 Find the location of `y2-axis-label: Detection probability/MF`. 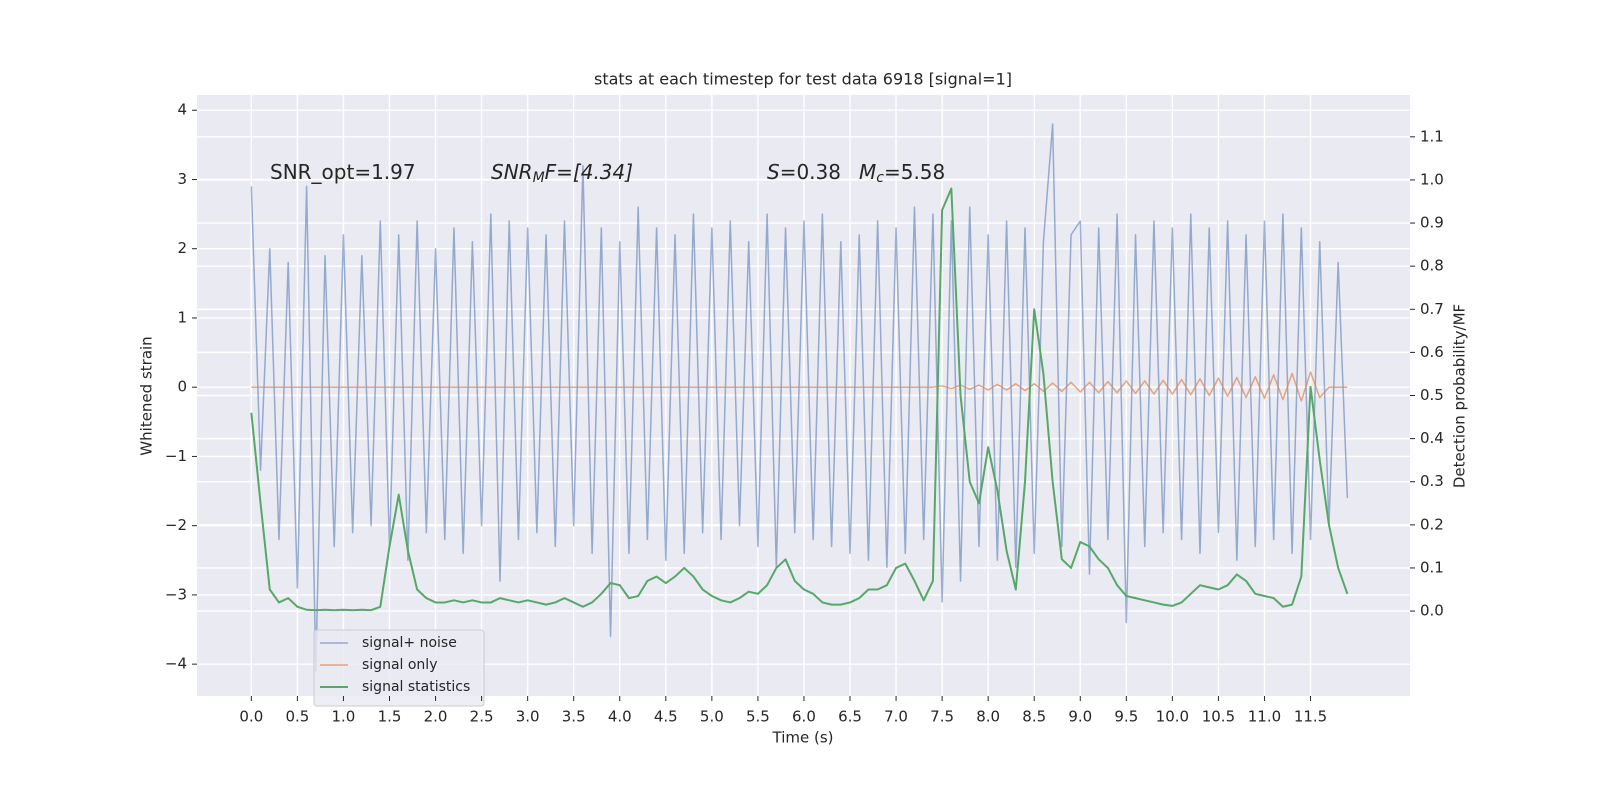

y2-axis-label: Detection probability/MF is located at coordinates (1460, 396).